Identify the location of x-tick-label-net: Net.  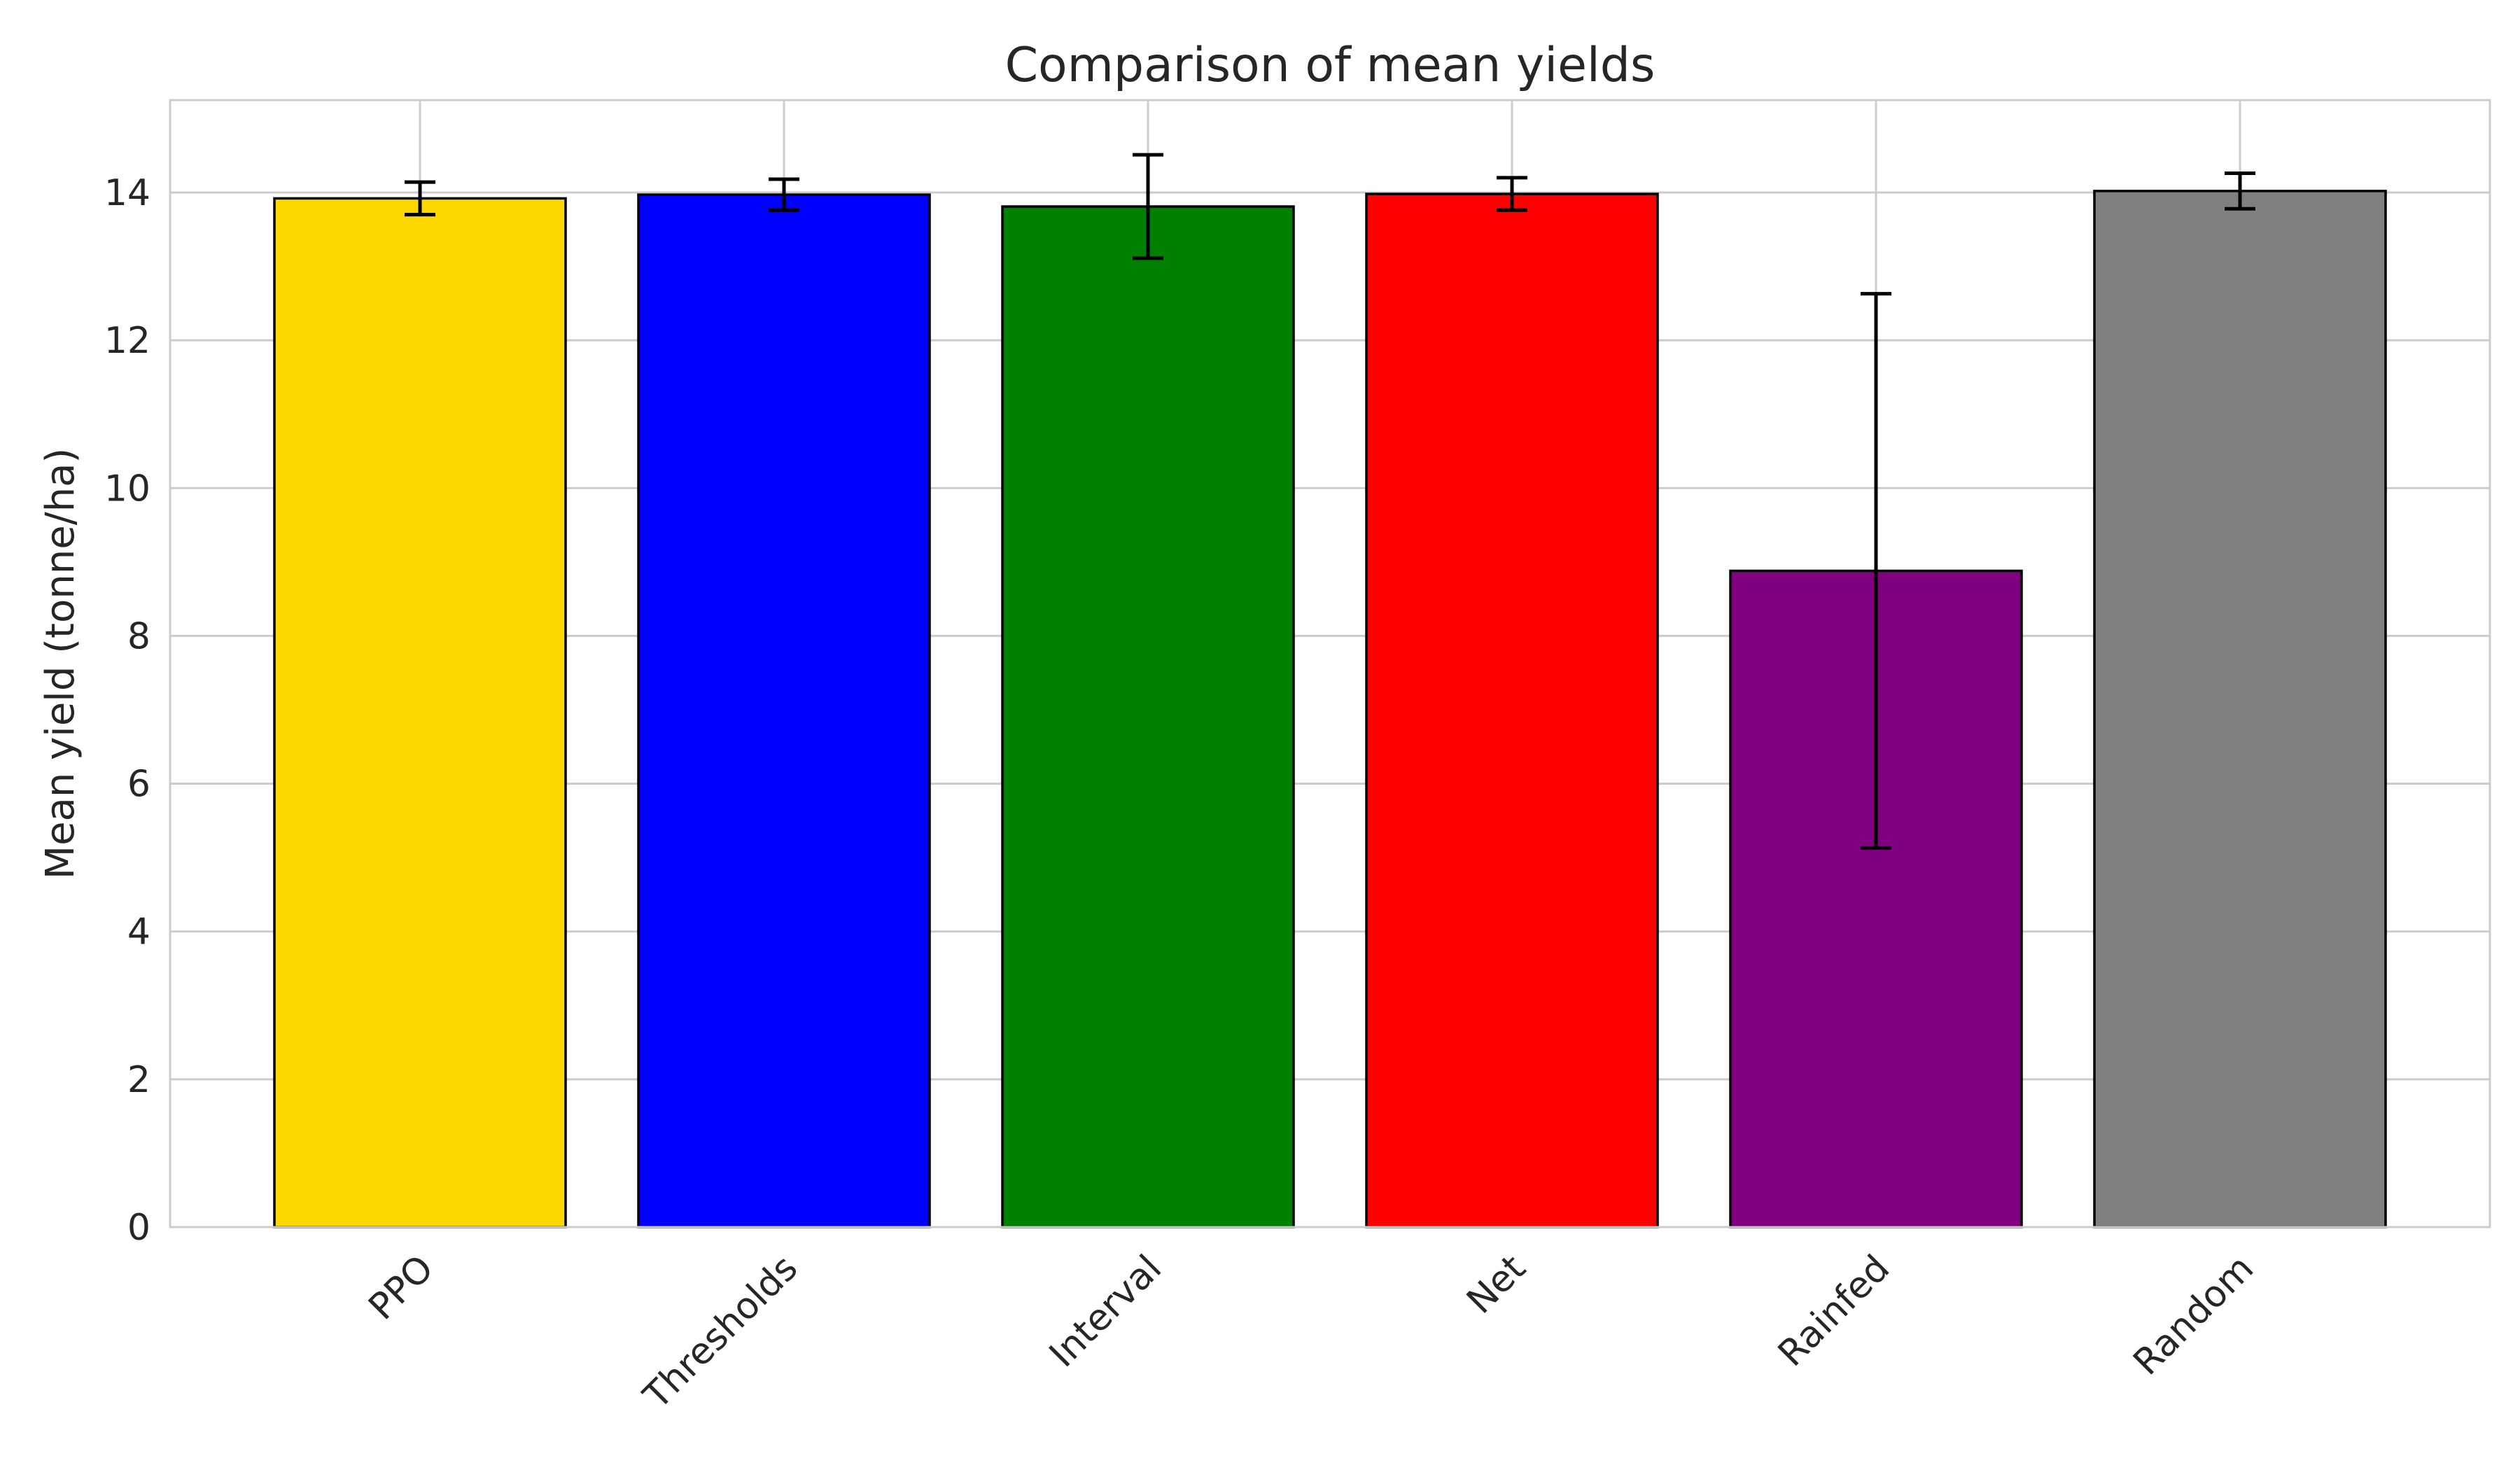
(1496, 1284).